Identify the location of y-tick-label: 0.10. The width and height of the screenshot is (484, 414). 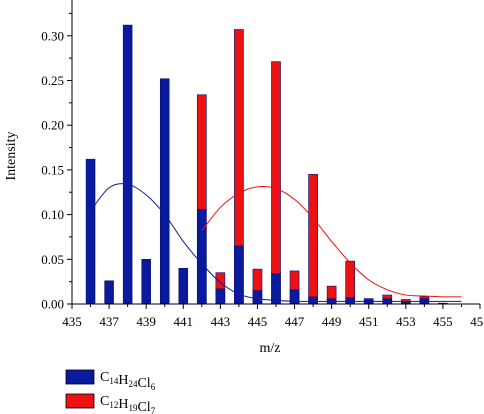
(52, 214).